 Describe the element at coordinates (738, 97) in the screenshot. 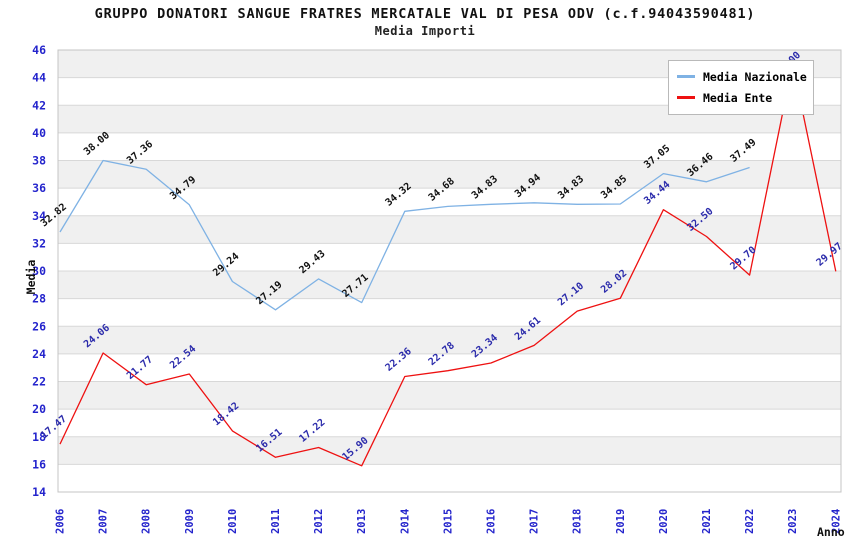

I see `legend-label: Media Ente` at that location.